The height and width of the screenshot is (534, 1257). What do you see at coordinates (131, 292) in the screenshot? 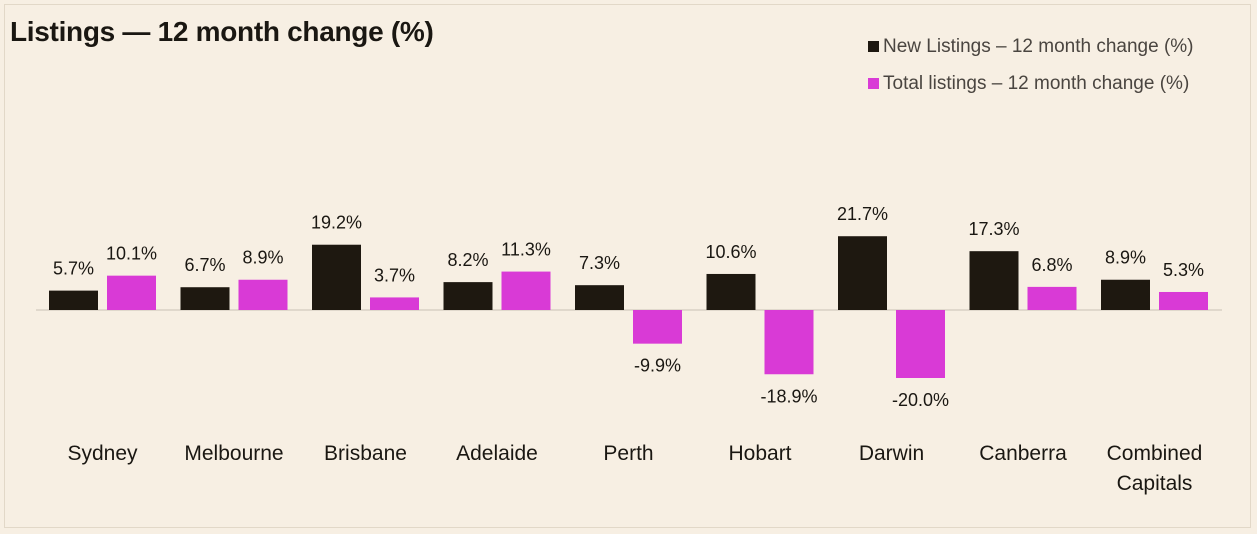
I see `bar-total-listings-sydney` at bounding box center [131, 292].